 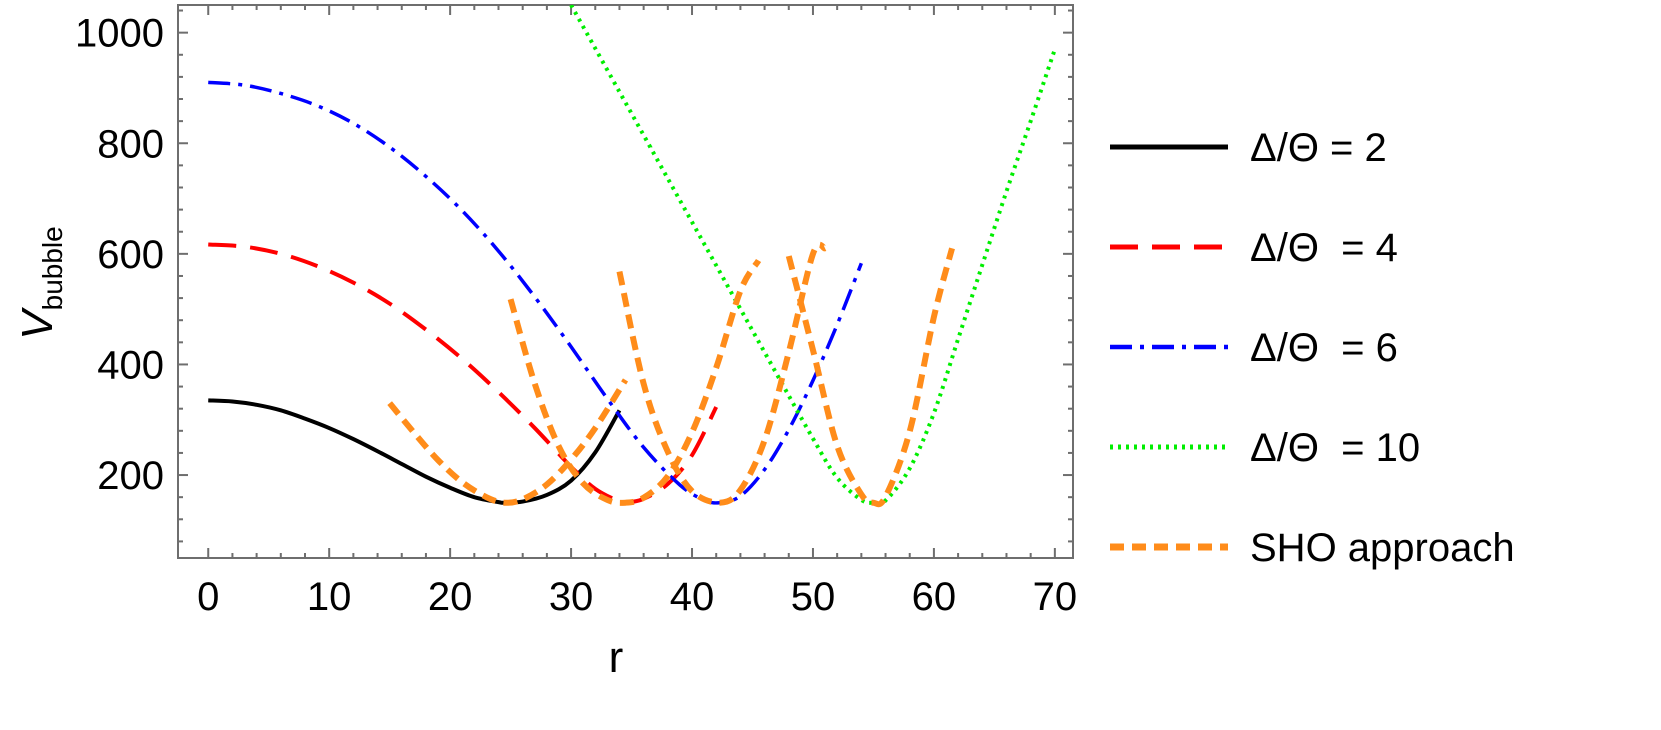 I want to click on x-tick-label: 70, so click(x=1055, y=597).